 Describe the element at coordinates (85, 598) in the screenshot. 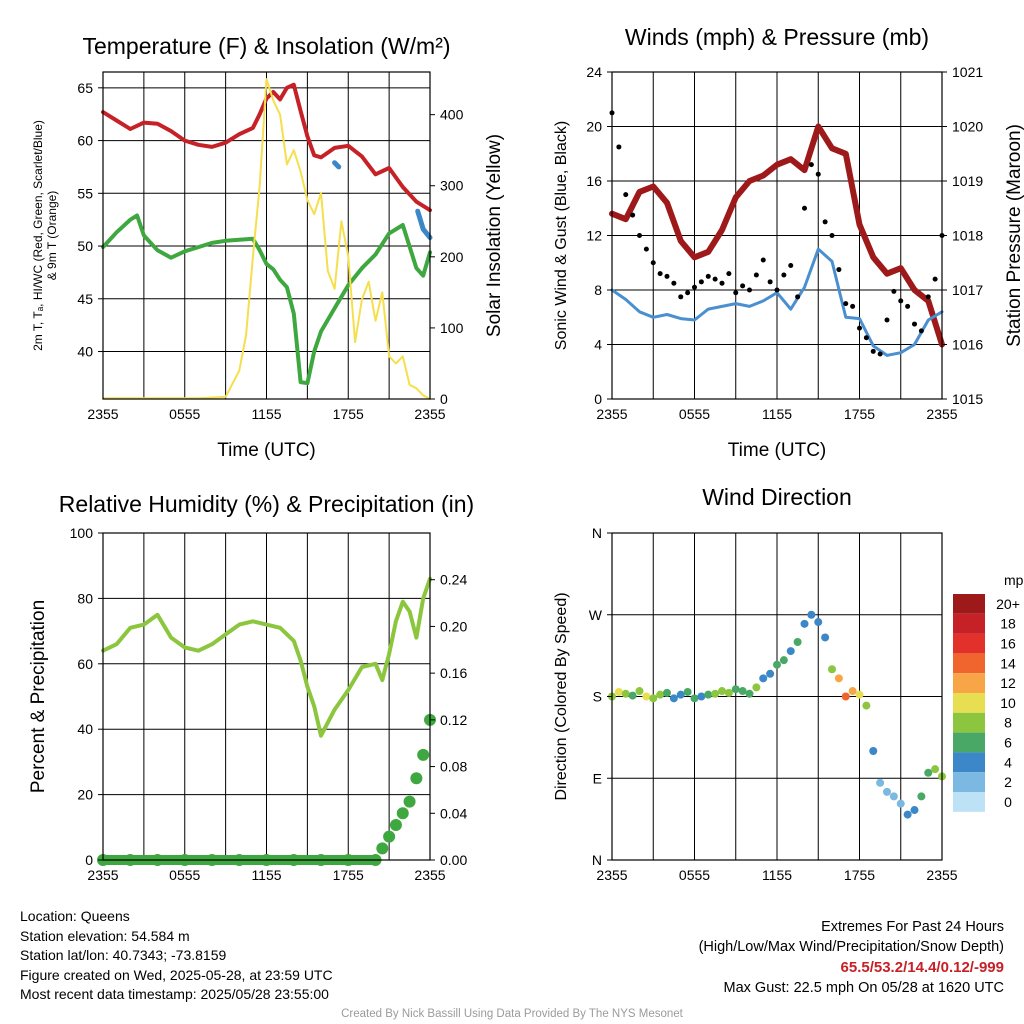

I see `y-tick-label: 80` at that location.